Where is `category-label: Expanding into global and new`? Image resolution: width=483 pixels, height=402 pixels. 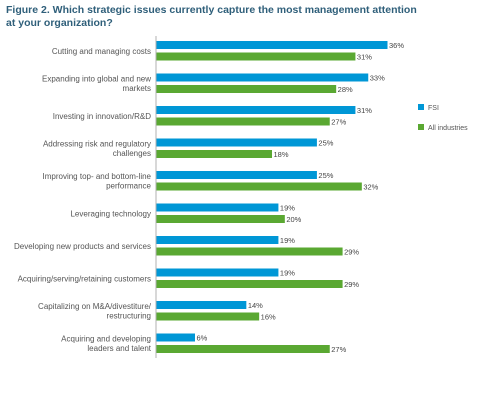
category-label: Expanding into global and new is located at coordinates (96, 79).